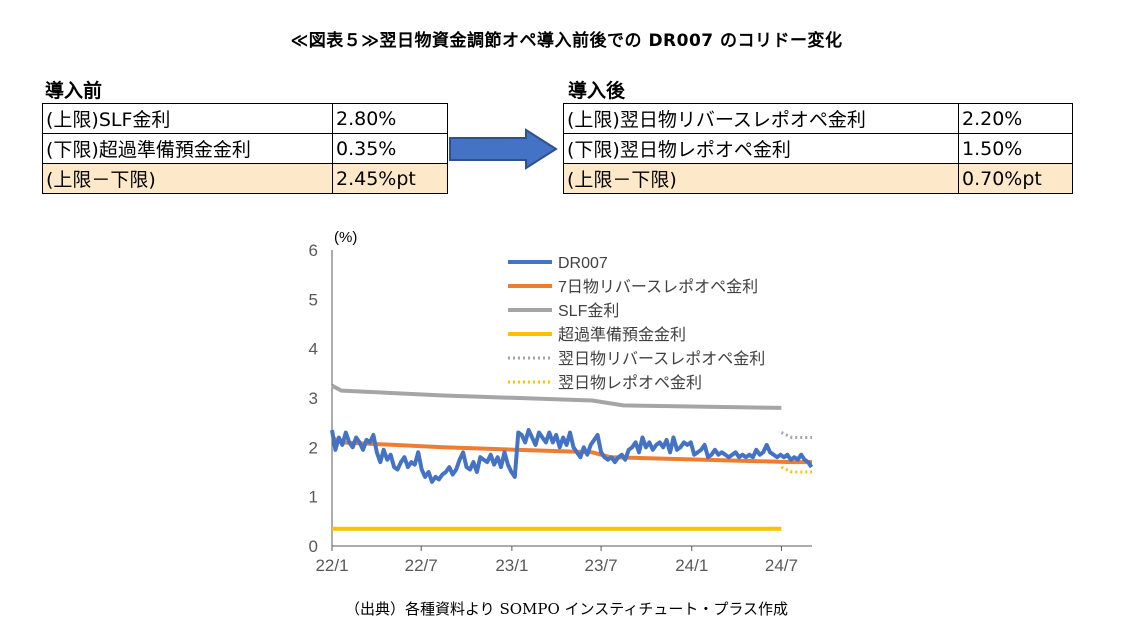  I want to click on y-tick-label: 1, so click(313, 497).